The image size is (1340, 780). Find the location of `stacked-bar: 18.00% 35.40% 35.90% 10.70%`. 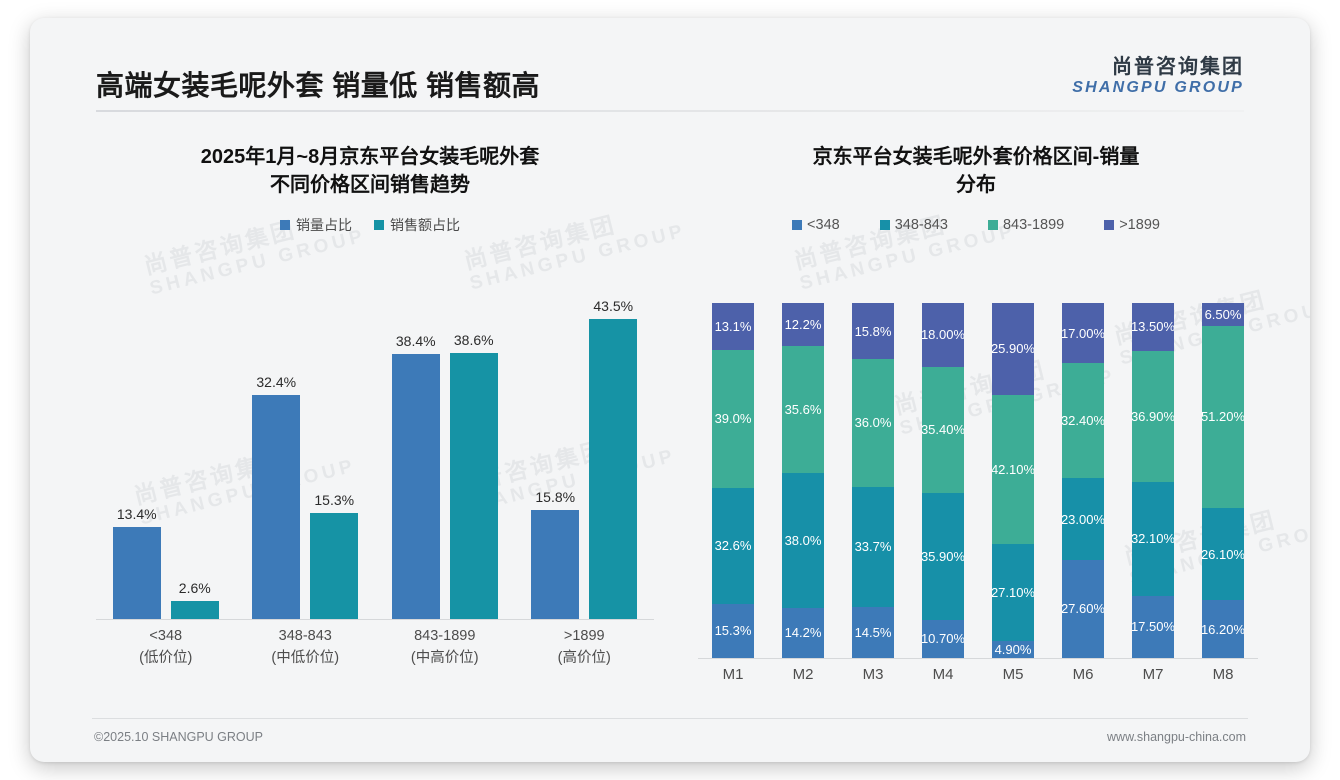

stacked-bar: 18.00% 35.40% 35.90% 10.70% is located at coordinates (943, 480).